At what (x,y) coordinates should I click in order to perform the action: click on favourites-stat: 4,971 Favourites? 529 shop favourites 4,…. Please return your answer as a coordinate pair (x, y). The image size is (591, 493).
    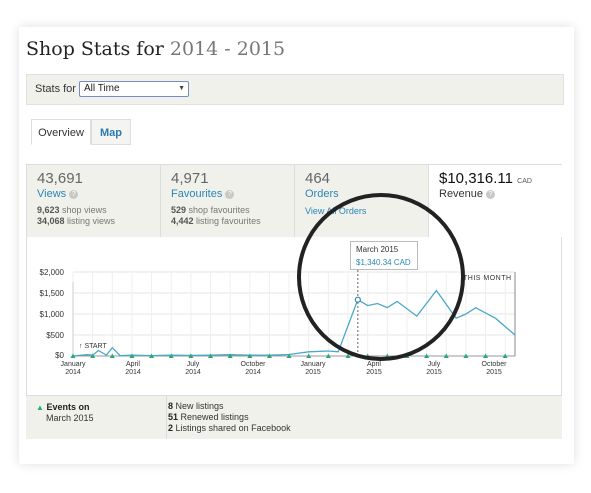
    Looking at the image, I should click on (228, 201).